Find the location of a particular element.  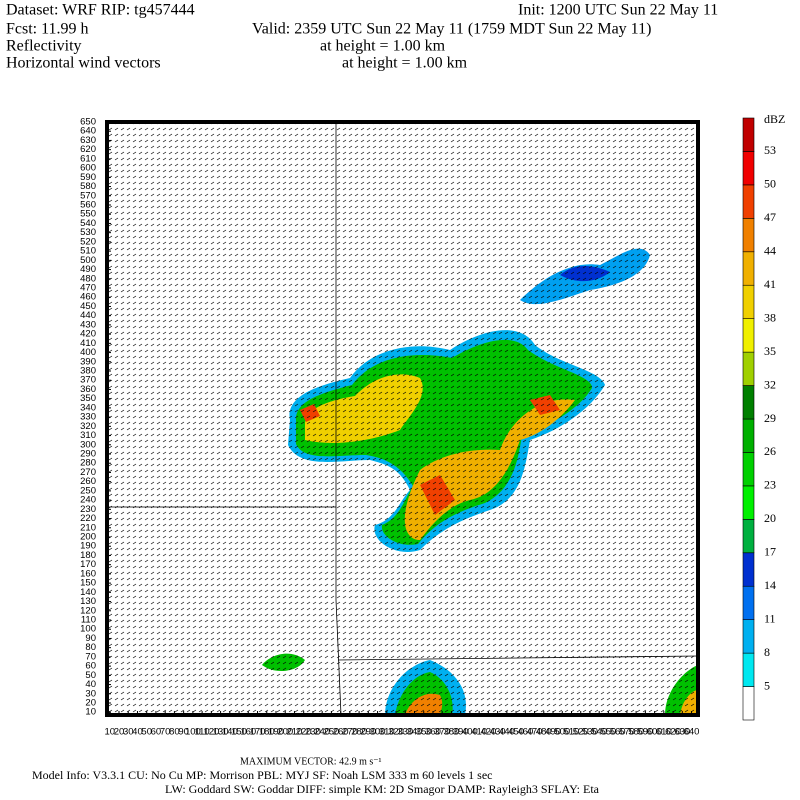

x-tick-label: 220 is located at coordinates (304, 732).